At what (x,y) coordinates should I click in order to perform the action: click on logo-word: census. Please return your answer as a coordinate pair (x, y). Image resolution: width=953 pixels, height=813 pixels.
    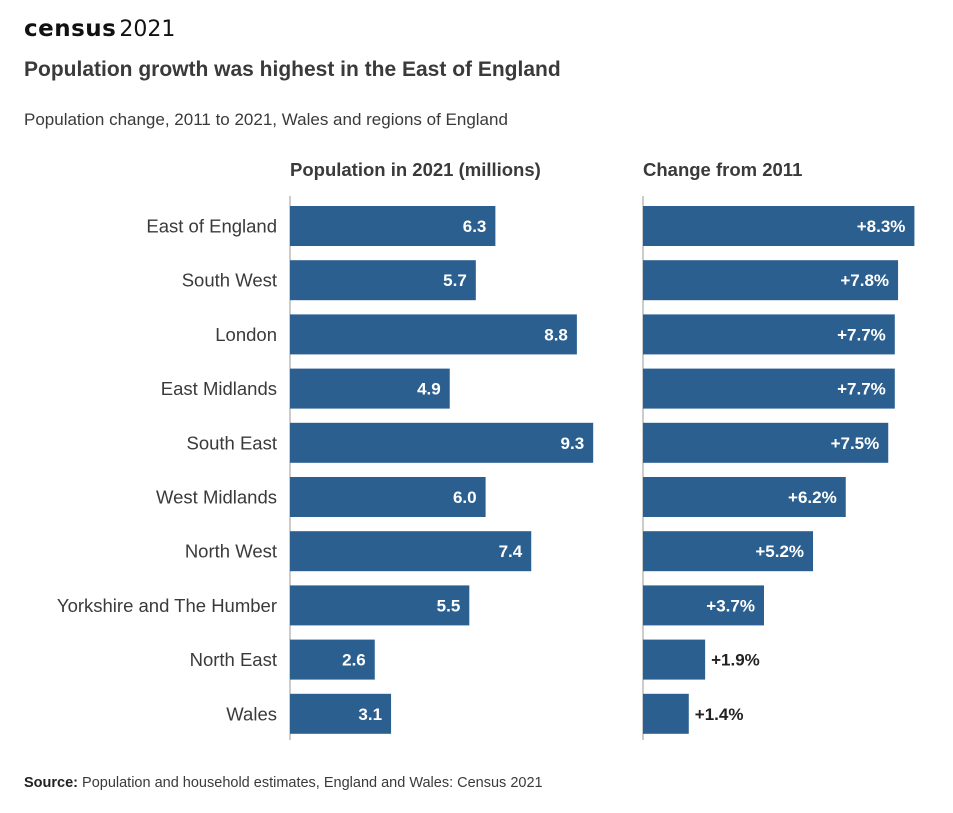
    Looking at the image, I should click on (70, 29).